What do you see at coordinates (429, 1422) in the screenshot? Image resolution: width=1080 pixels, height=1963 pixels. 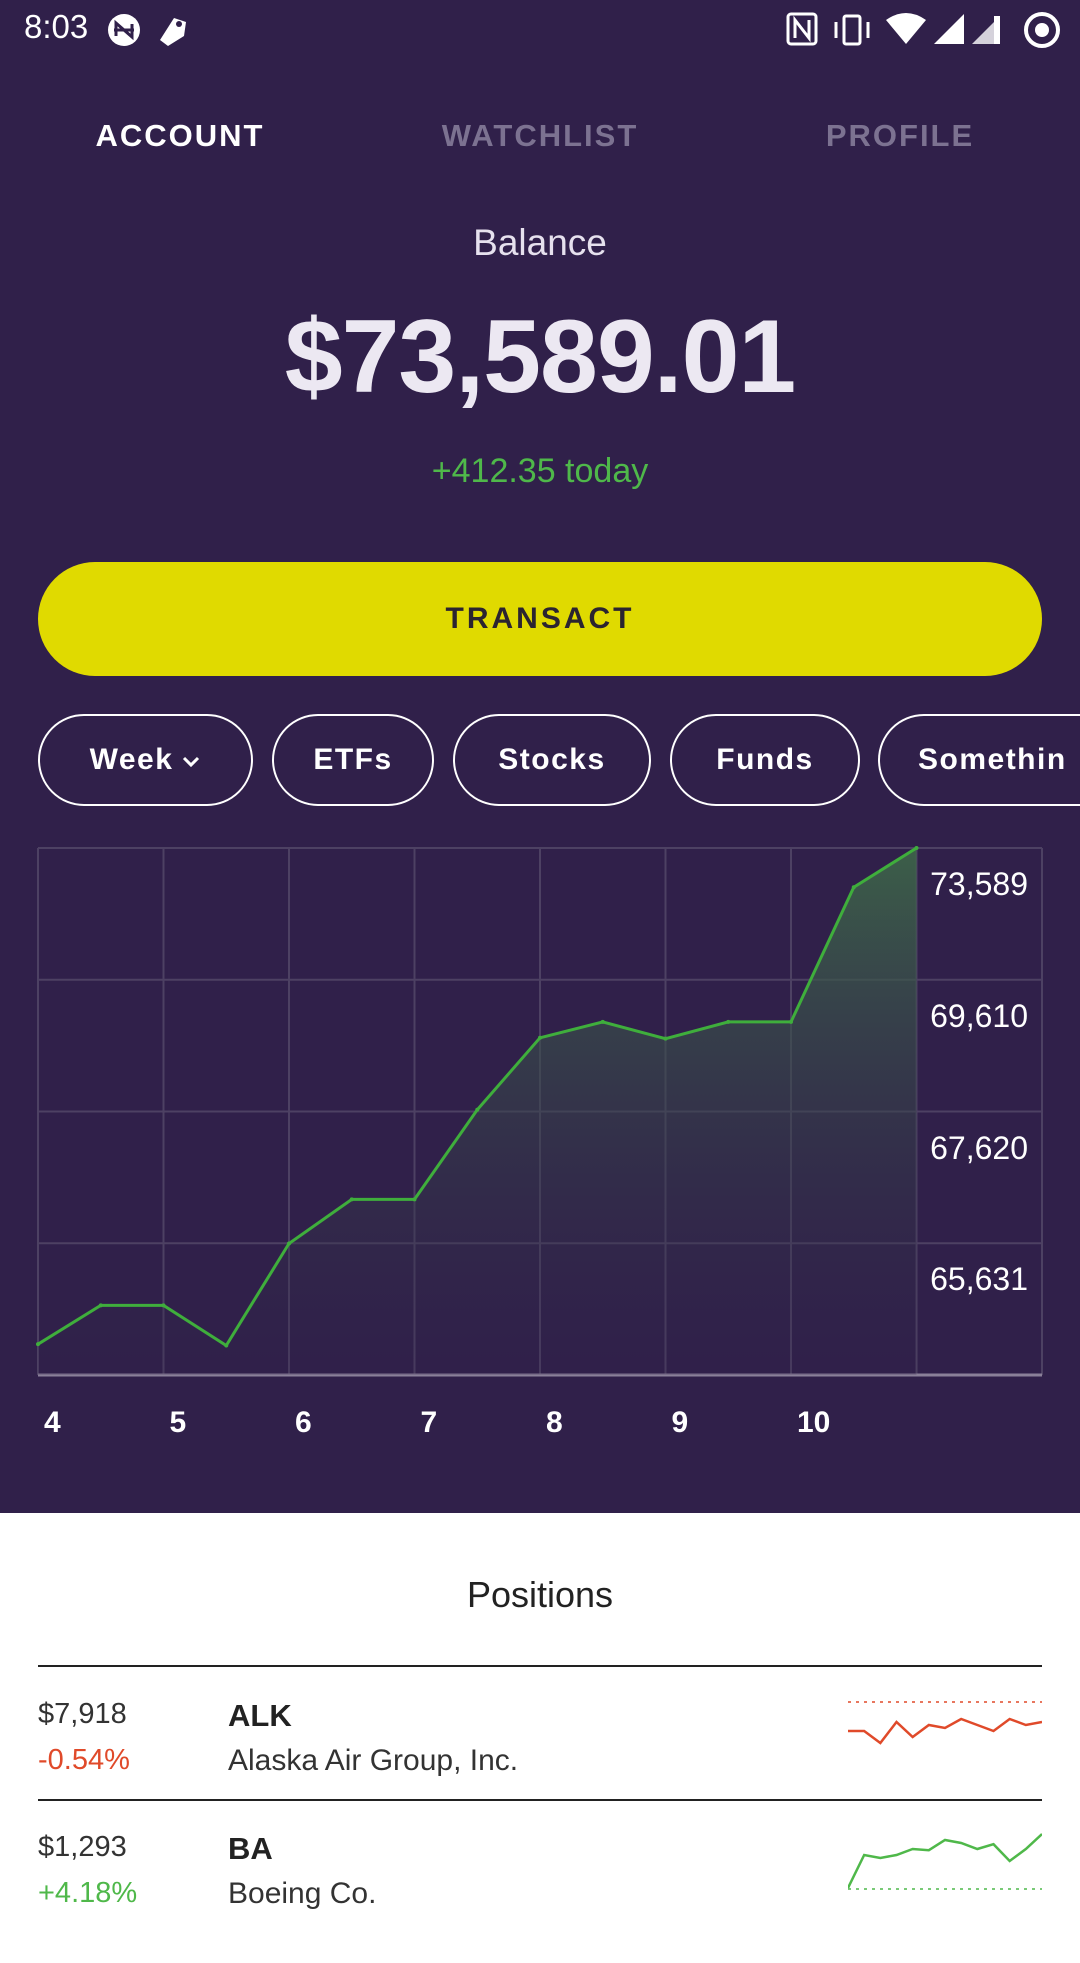 I see `chart-x-tick-label: 7` at bounding box center [429, 1422].